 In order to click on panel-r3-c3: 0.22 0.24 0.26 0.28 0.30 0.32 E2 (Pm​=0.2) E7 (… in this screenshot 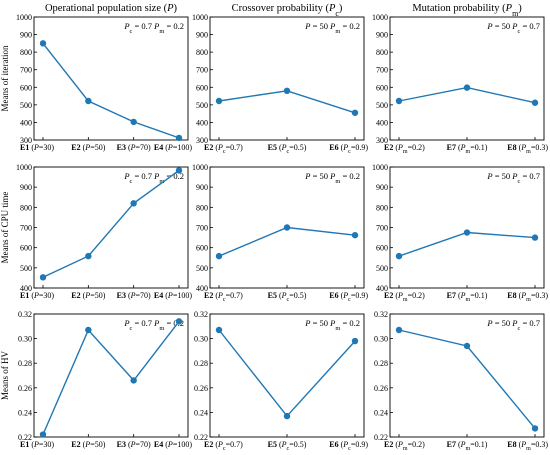, I will do `click(461, 381)`.